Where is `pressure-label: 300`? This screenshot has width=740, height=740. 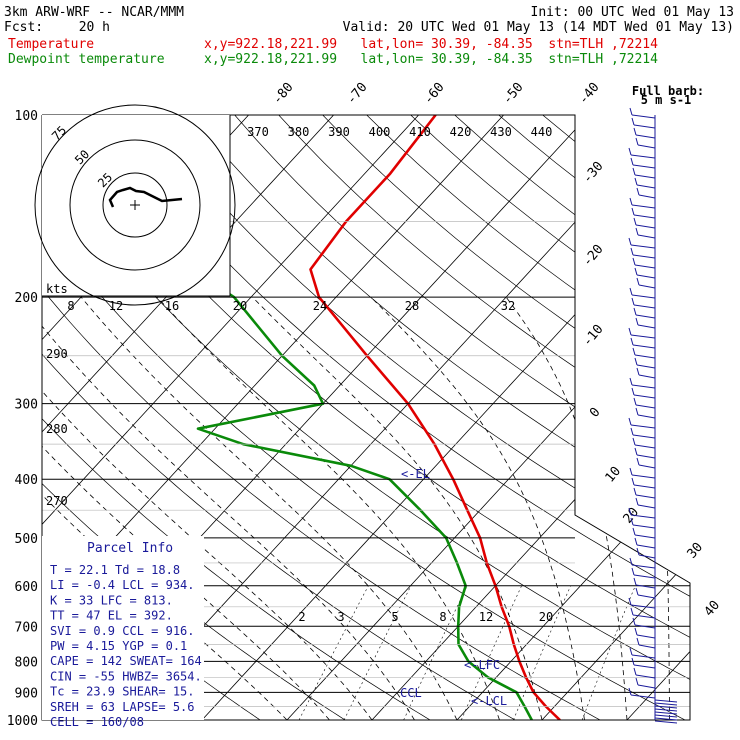 pressure-label: 300 is located at coordinates (26, 405).